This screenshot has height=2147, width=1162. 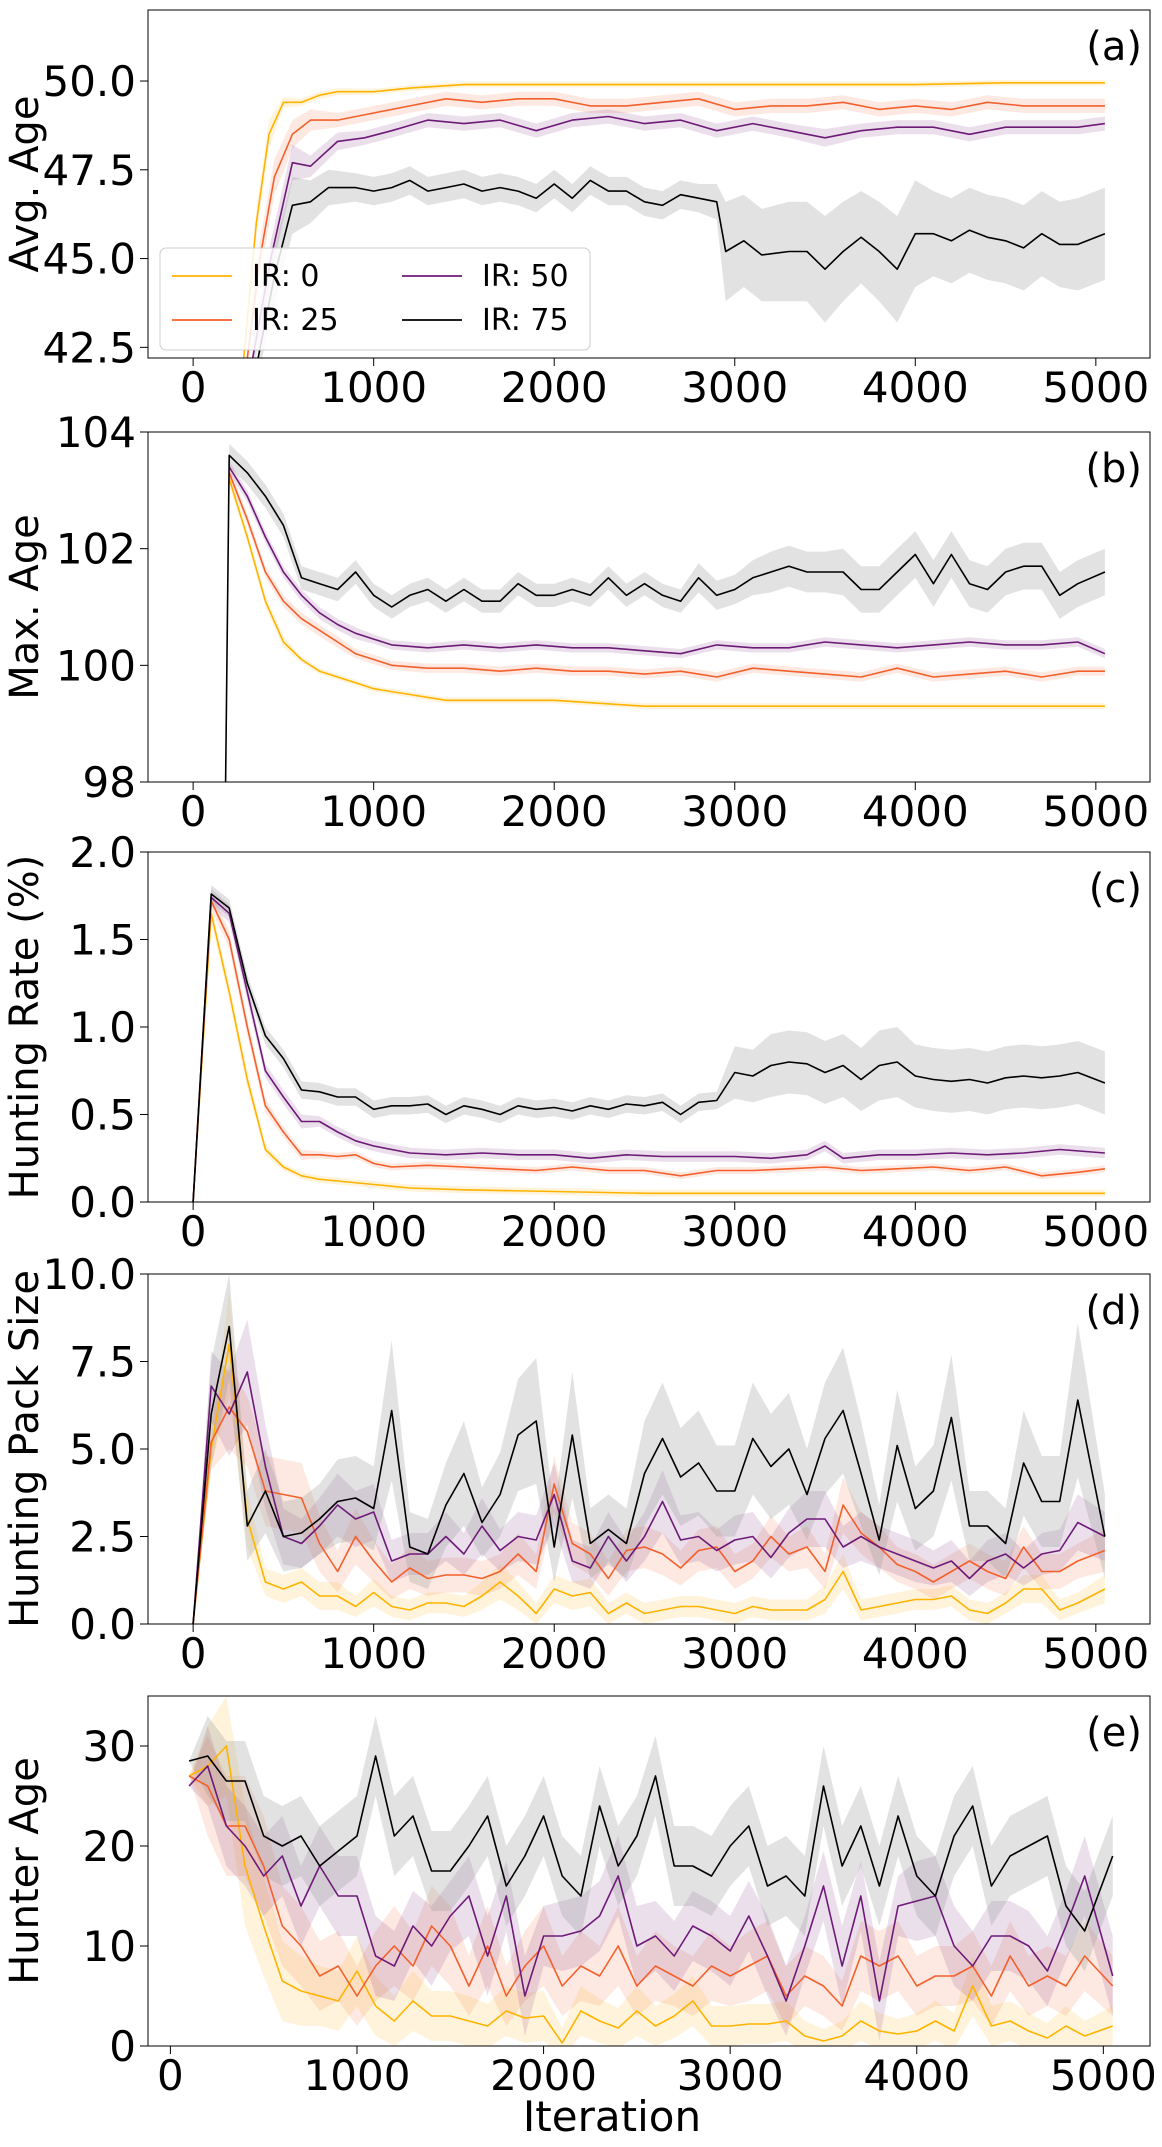 I want to click on y-tick-label: 1.5, so click(x=102, y=940).